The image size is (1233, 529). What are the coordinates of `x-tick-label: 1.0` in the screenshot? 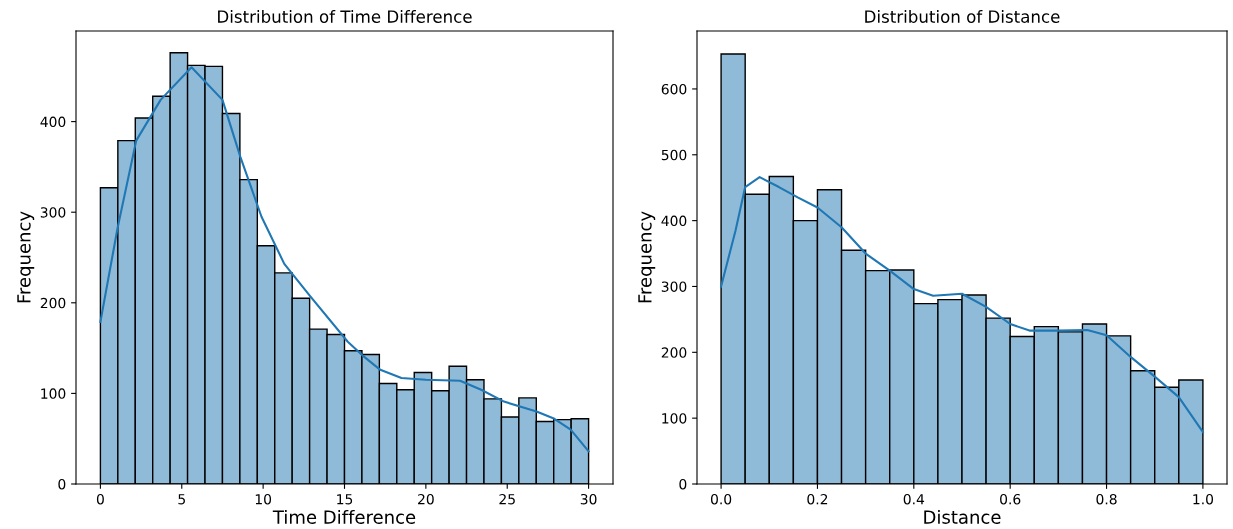 It's located at (1203, 499).